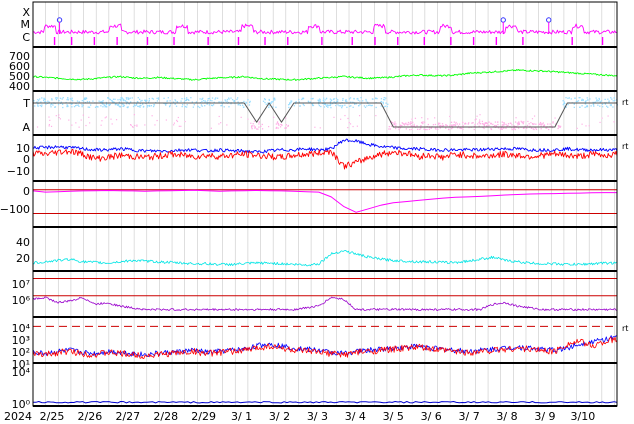 This screenshot has height=424, width=634. What do you see at coordinates (325, 384) in the screenshot?
I see `xray-frame` at bounding box center [325, 384].